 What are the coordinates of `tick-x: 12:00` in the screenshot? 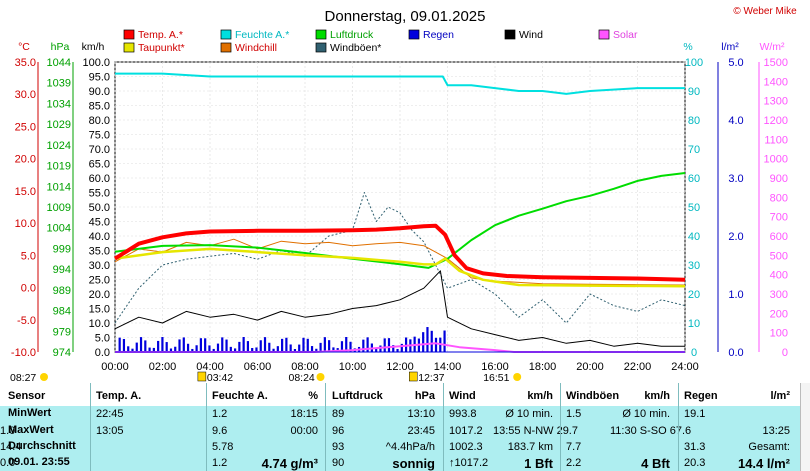 It's located at (400, 367).